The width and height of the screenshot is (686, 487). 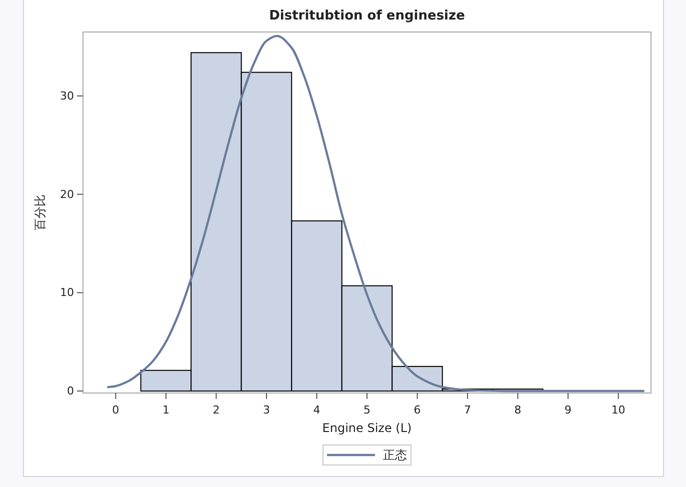 I want to click on x-tick-label: 5, so click(x=367, y=410).